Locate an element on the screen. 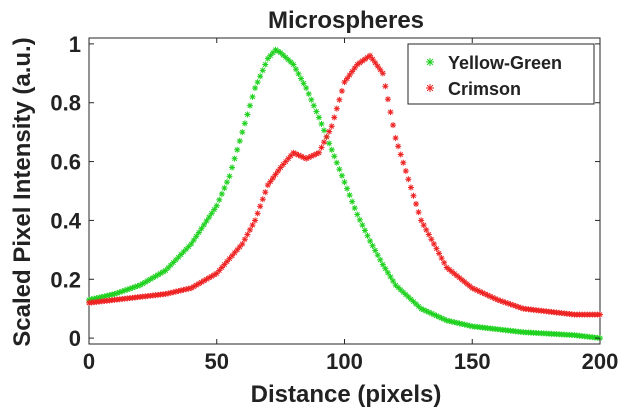 The height and width of the screenshot is (411, 628). y-tick-label: 0.8 is located at coordinates (65, 103).